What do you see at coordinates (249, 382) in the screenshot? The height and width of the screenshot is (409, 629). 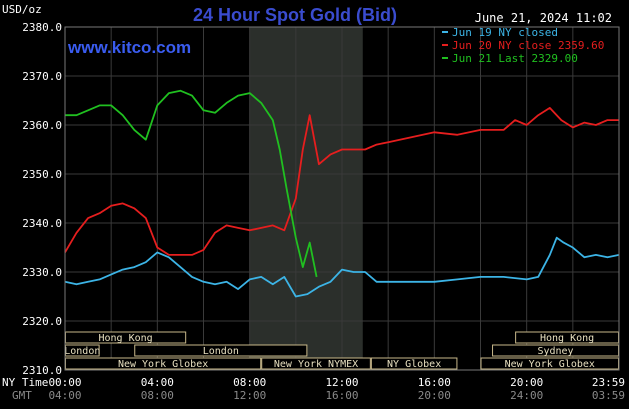 I see `x-tick-label-ny: 08:00` at bounding box center [249, 382].